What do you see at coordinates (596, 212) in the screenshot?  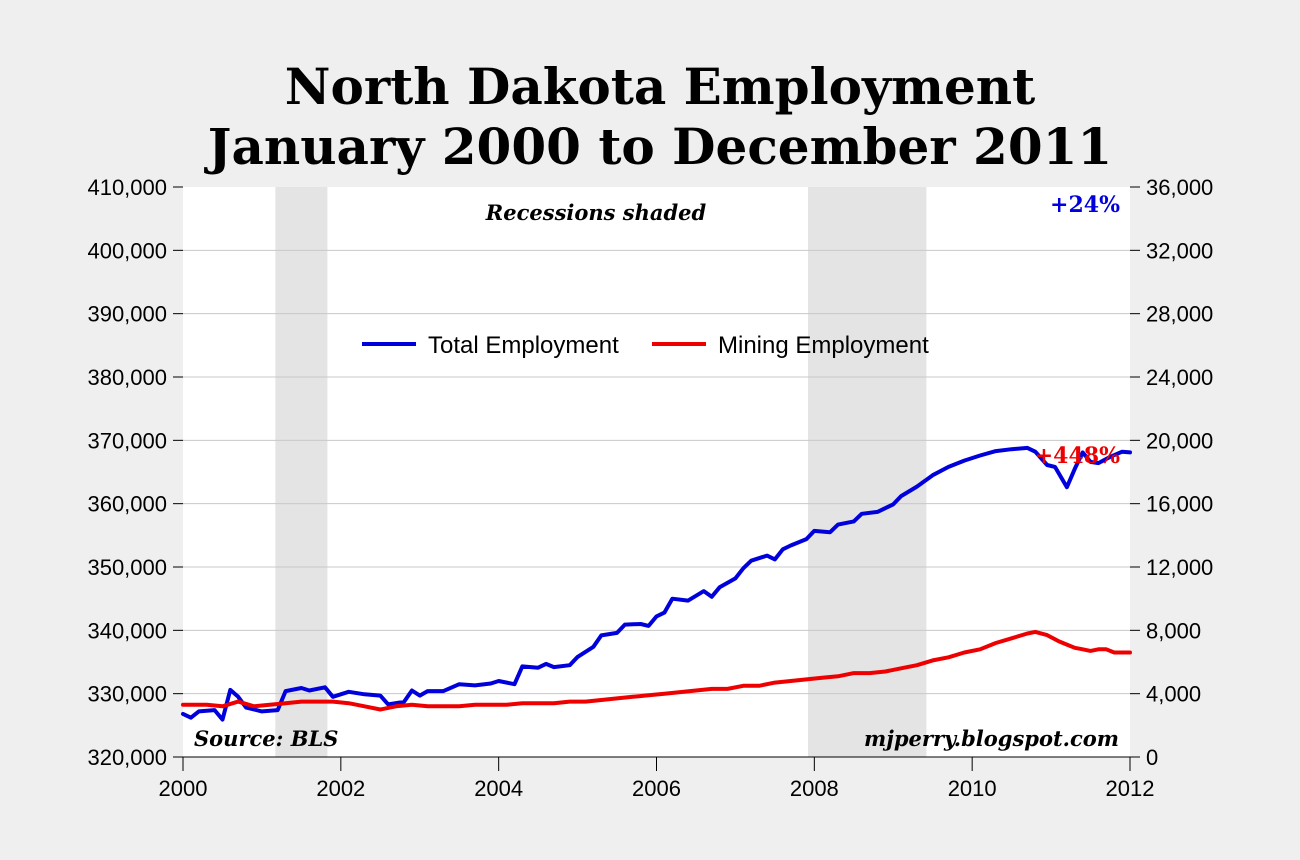 I see `recessions-note: Recessions shaded` at bounding box center [596, 212].